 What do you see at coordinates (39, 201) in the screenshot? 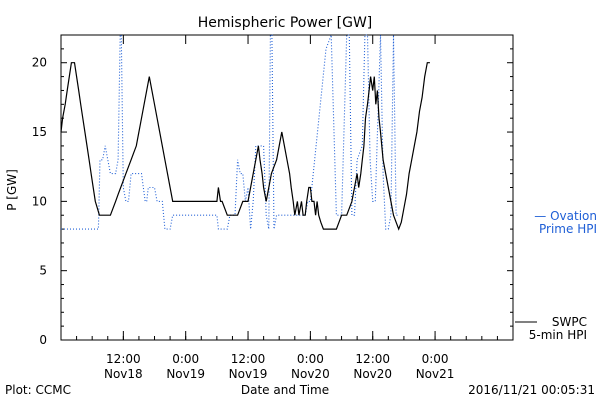
I see `y-tick-label: 10` at bounding box center [39, 201].